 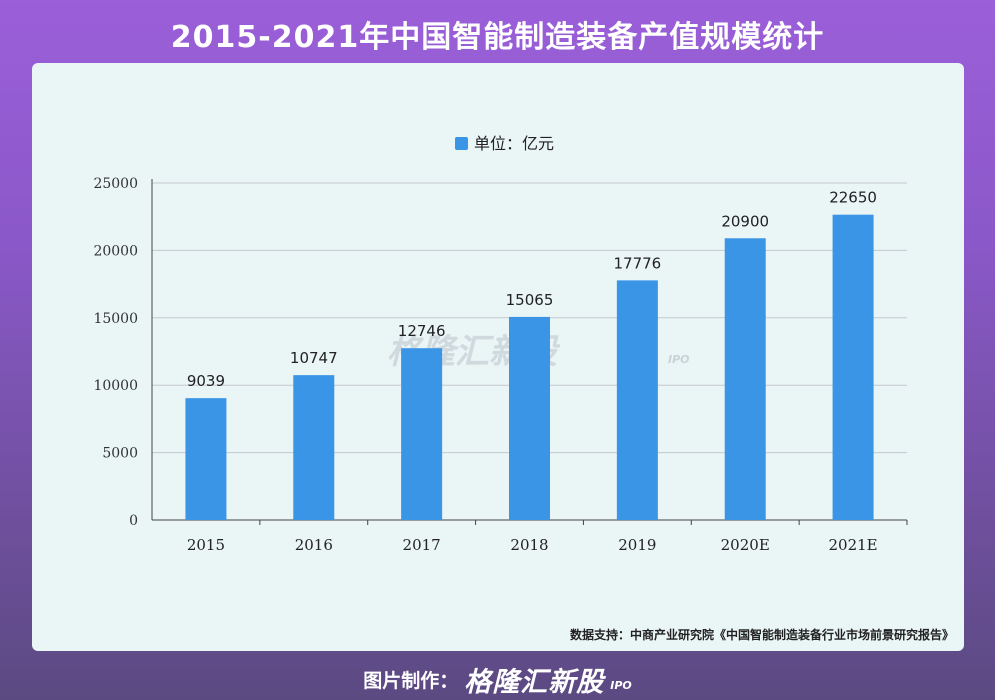 I want to click on data-label: 9039, so click(x=206, y=381).